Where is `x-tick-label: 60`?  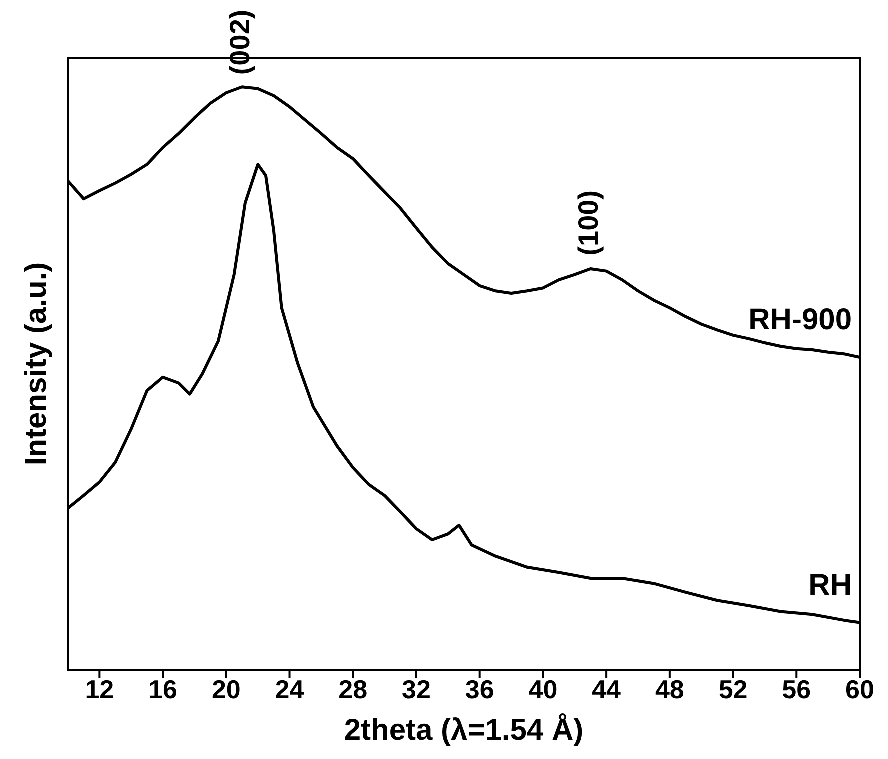 x-tick-label: 60 is located at coordinates (860, 689).